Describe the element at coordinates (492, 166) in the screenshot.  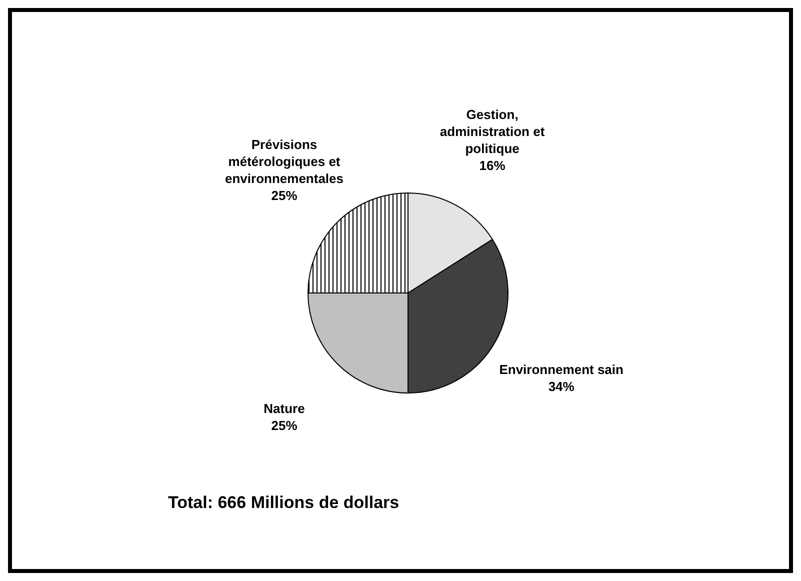
I see `data-label: 16%` at that location.